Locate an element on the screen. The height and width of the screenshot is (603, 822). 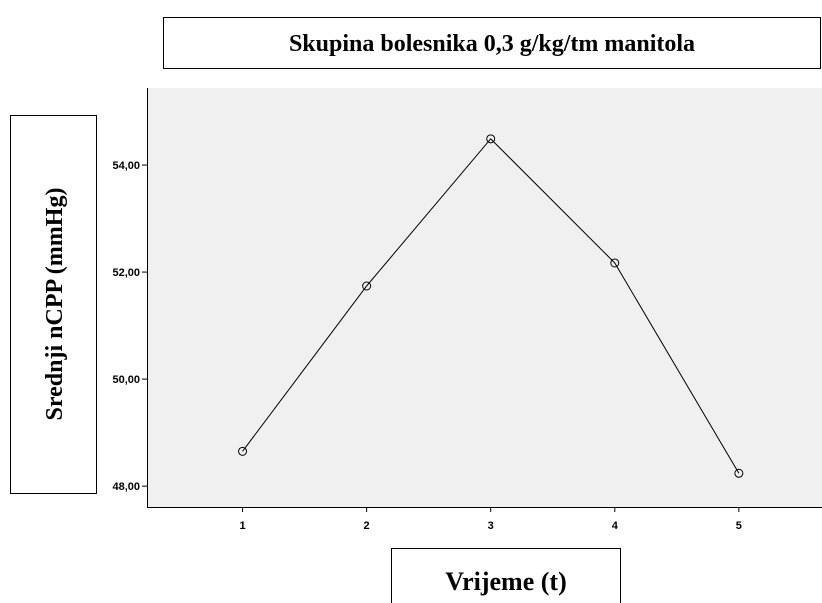
chart-title: Skupina bolesnika 0,3 g/kg/tm manitola is located at coordinates (492, 44).